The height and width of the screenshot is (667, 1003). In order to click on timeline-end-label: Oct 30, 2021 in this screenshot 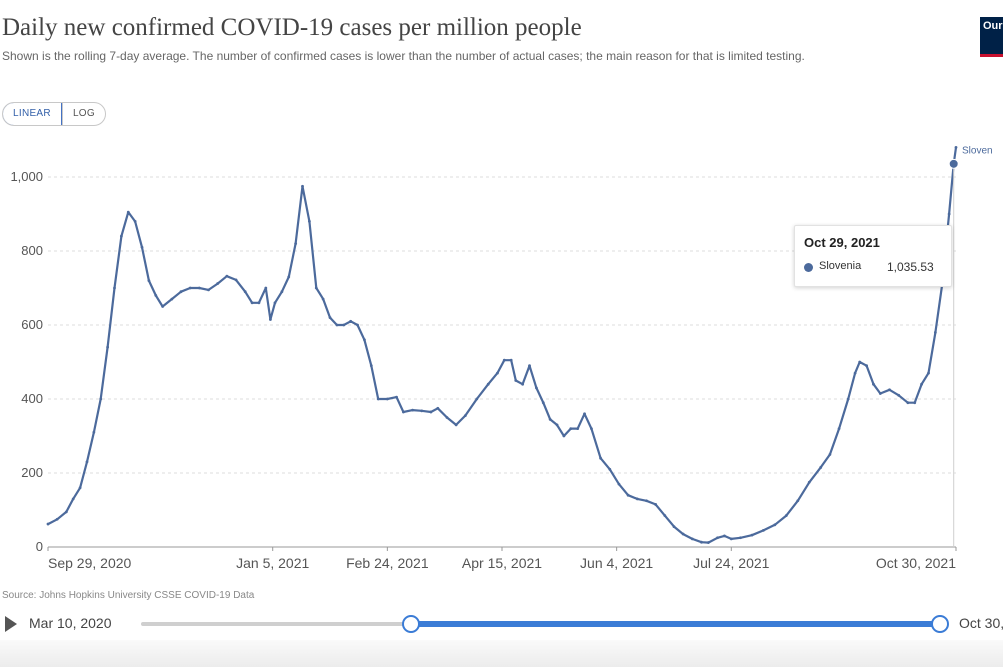, I will do `click(981, 623)`.